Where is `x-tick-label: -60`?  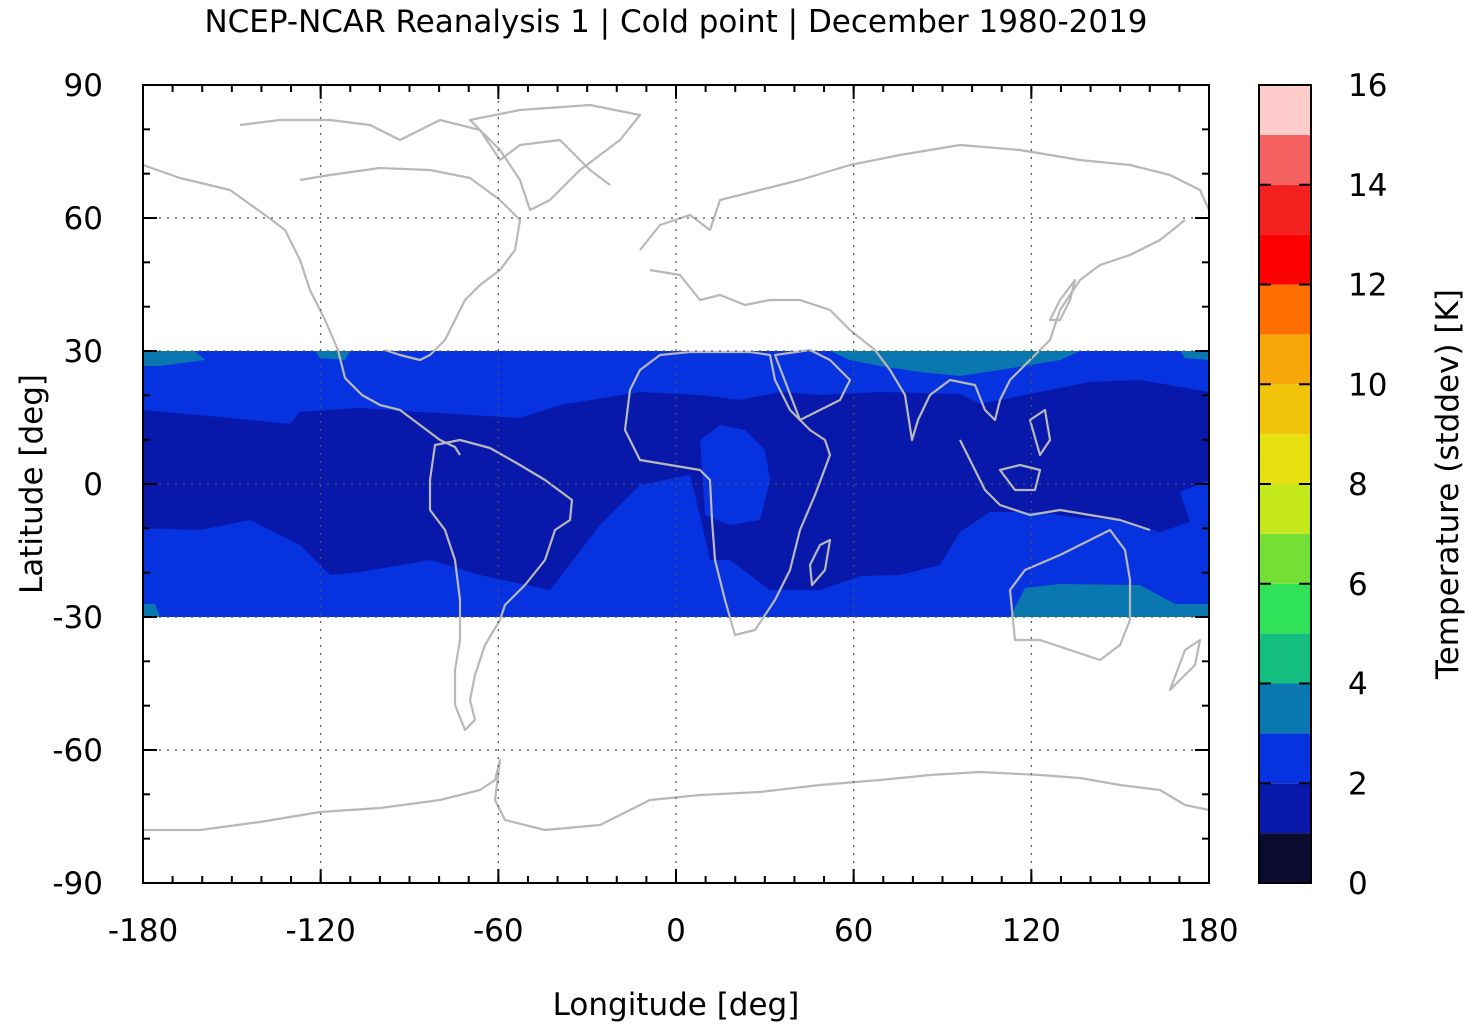 x-tick-label: -60 is located at coordinates (498, 931).